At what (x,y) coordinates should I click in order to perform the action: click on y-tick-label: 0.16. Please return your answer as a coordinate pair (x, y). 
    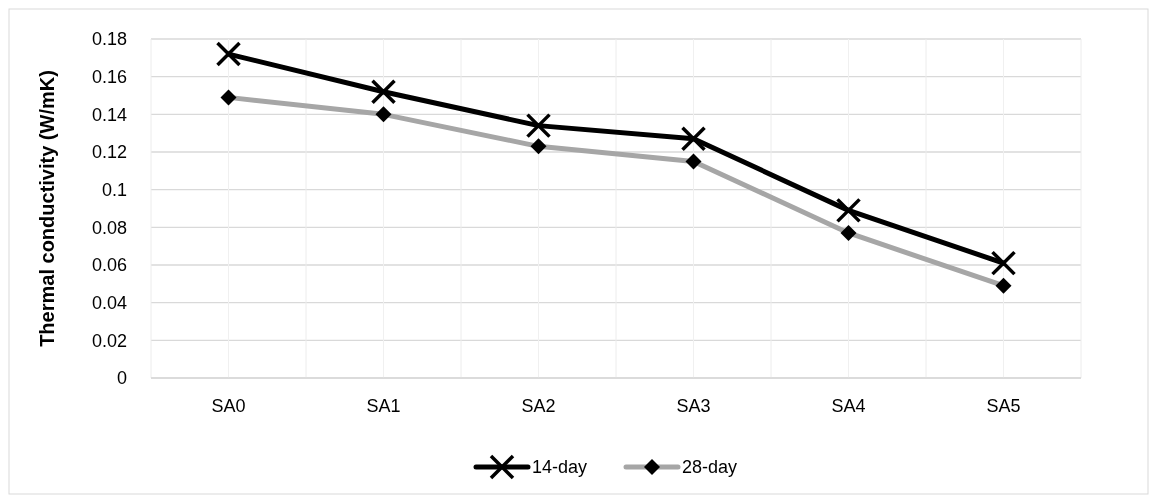
    Looking at the image, I should click on (109, 76).